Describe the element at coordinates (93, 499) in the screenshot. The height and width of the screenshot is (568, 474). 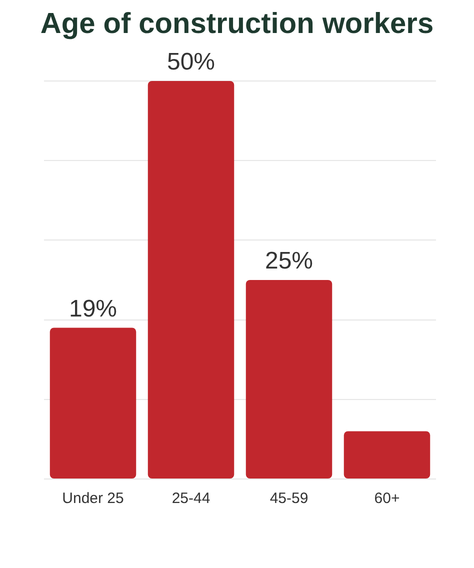
I see `x-tick-label: Under 25` at that location.